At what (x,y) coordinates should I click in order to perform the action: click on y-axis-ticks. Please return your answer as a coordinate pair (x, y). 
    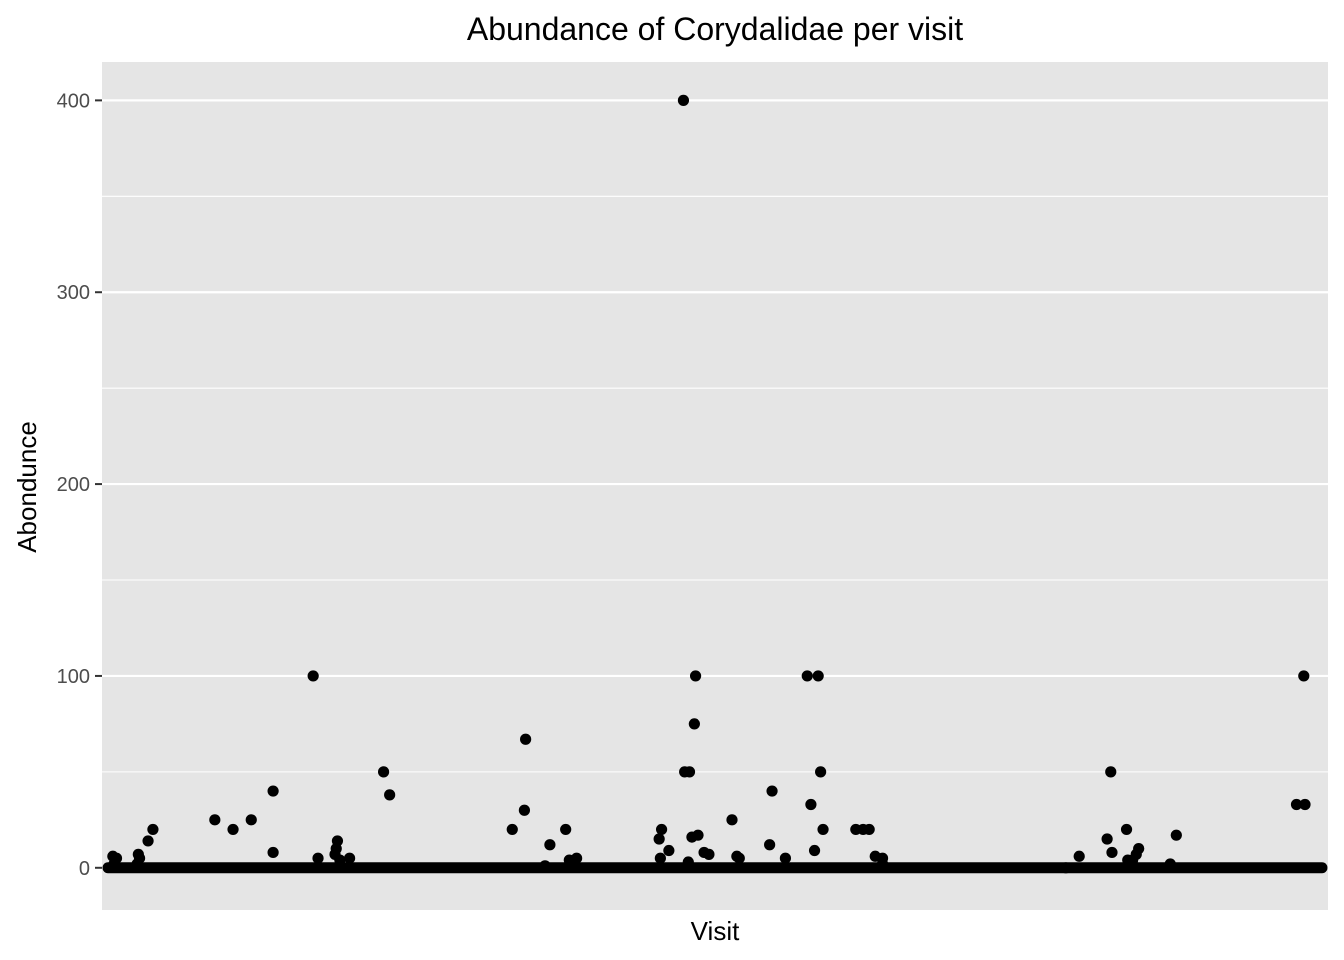
    Looking at the image, I should click on (98, 484).